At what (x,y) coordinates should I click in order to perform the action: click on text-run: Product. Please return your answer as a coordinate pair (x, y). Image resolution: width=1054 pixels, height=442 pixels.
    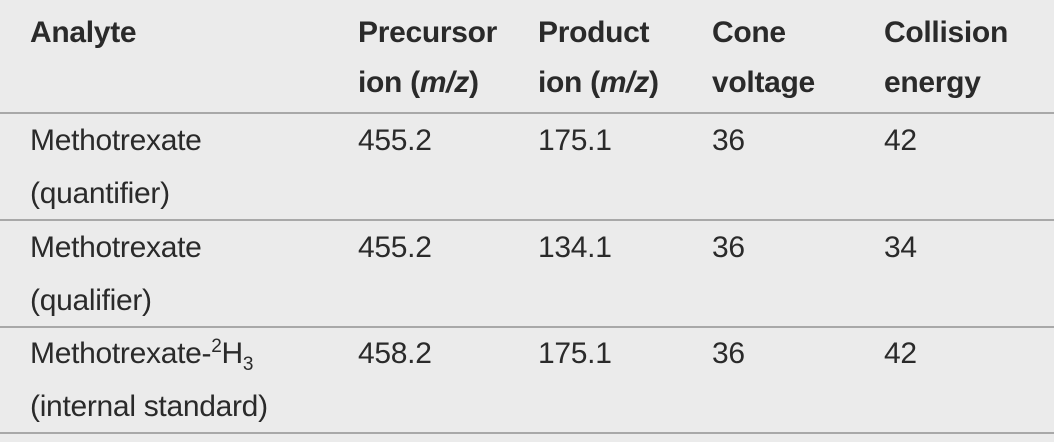
    Looking at the image, I should click on (594, 32).